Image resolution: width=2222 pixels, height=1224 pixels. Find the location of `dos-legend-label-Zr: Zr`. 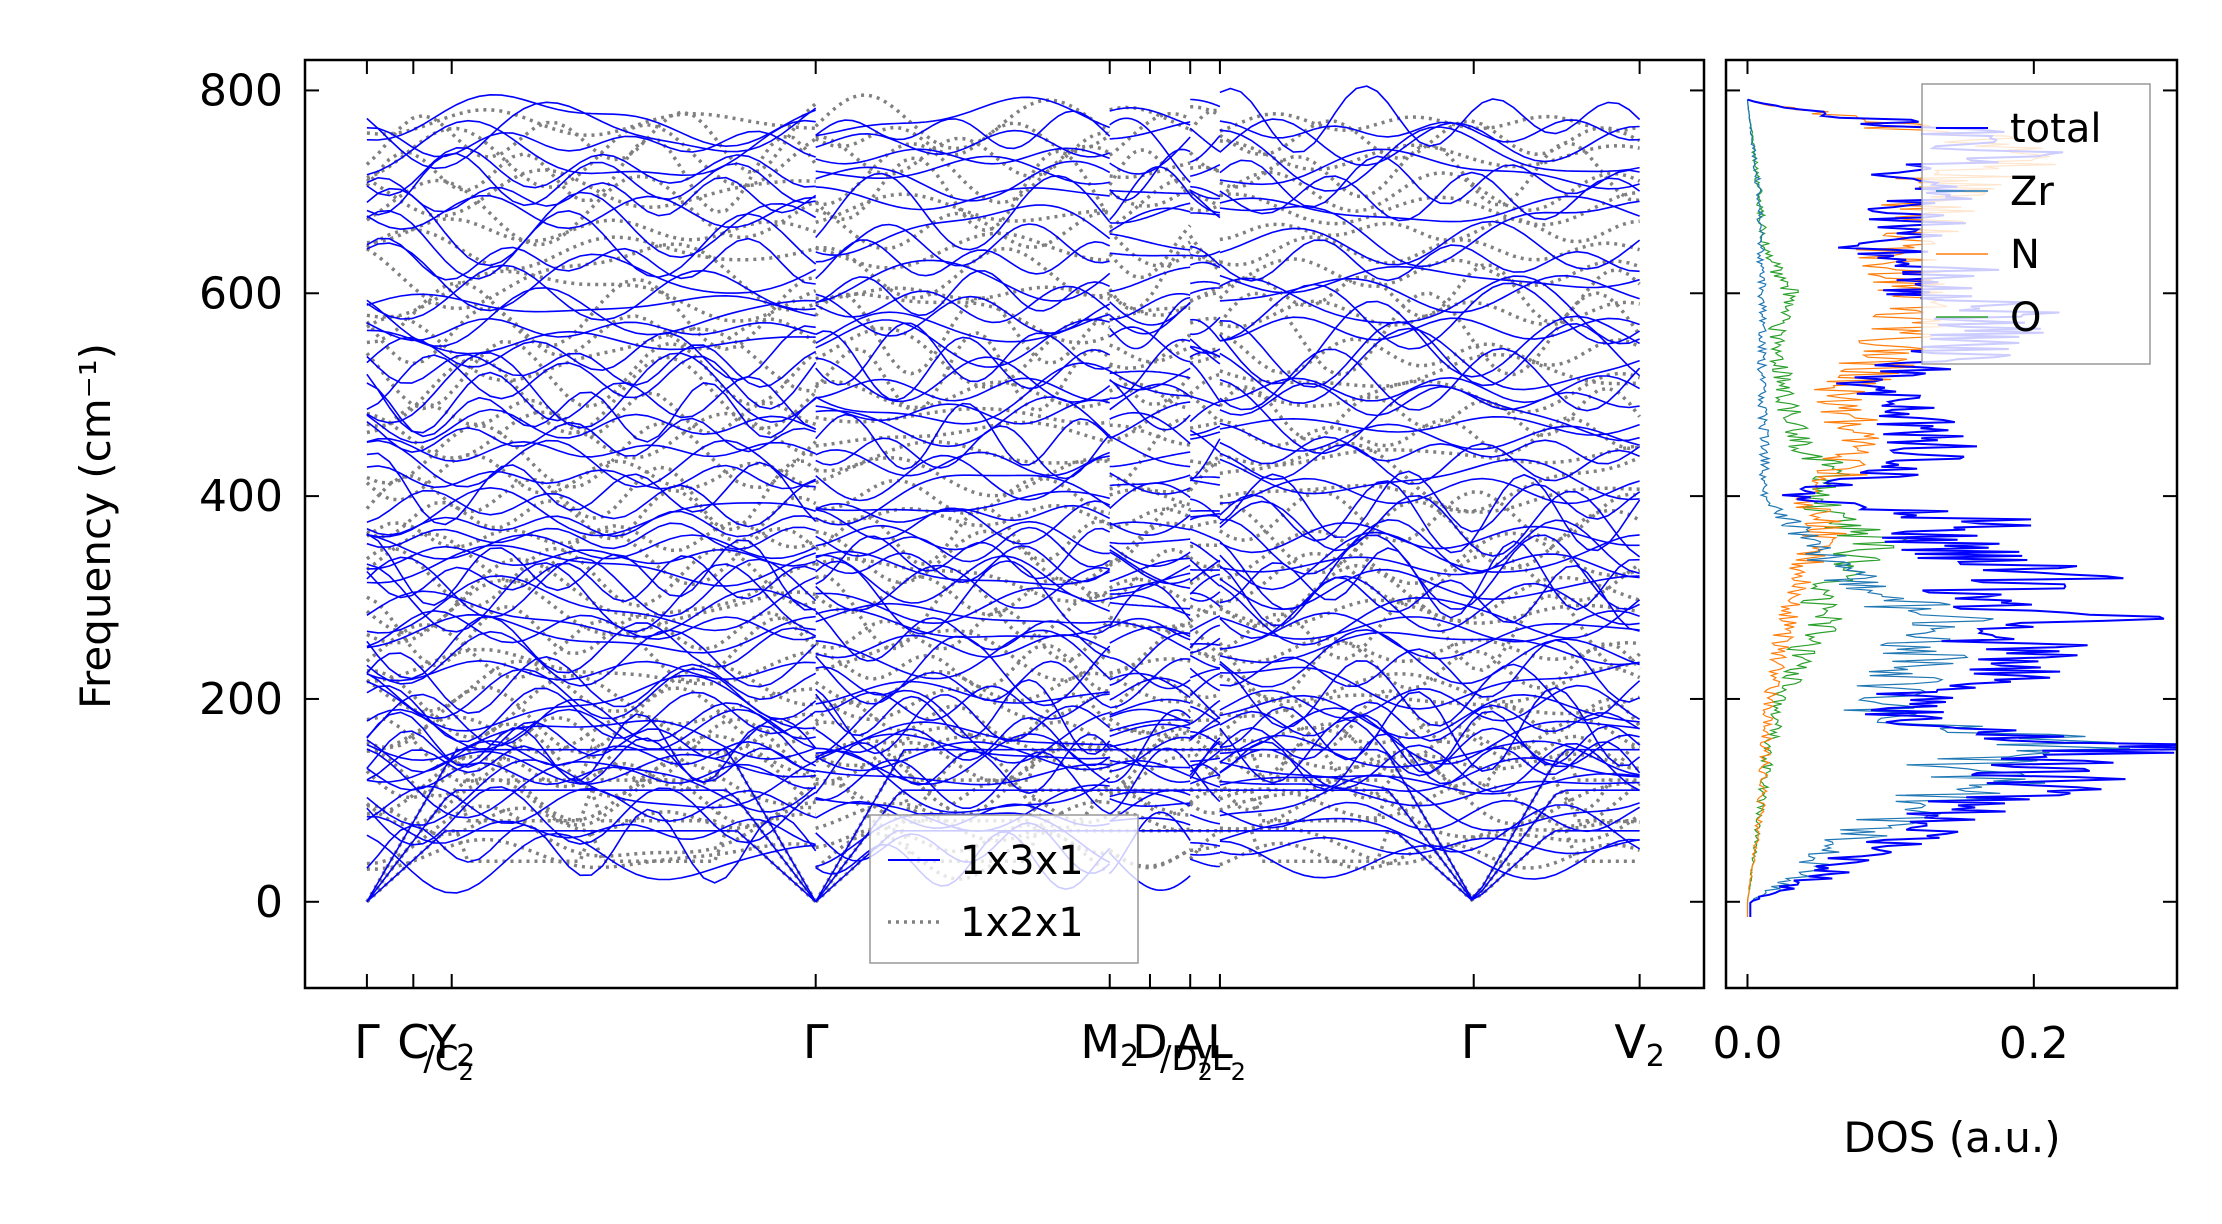

dos-legend-label-Zr: Zr is located at coordinates (2032, 192).